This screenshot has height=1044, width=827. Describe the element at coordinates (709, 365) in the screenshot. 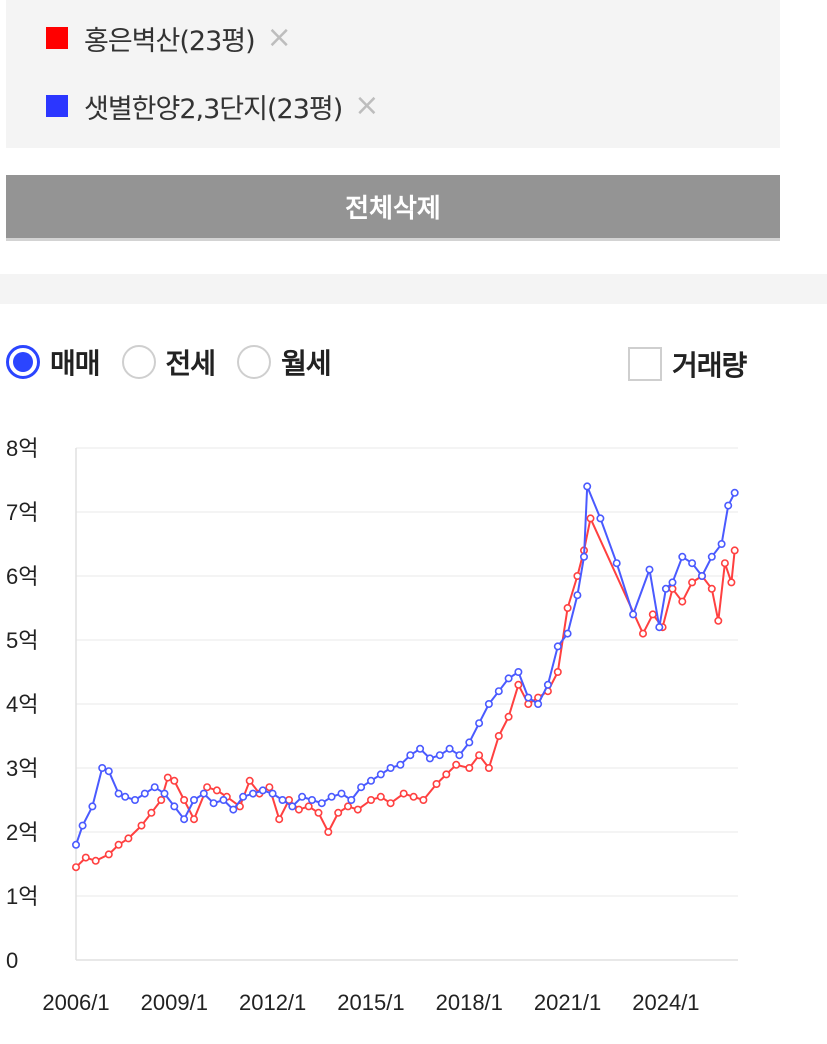

I see `volume-label: 거래량` at that location.